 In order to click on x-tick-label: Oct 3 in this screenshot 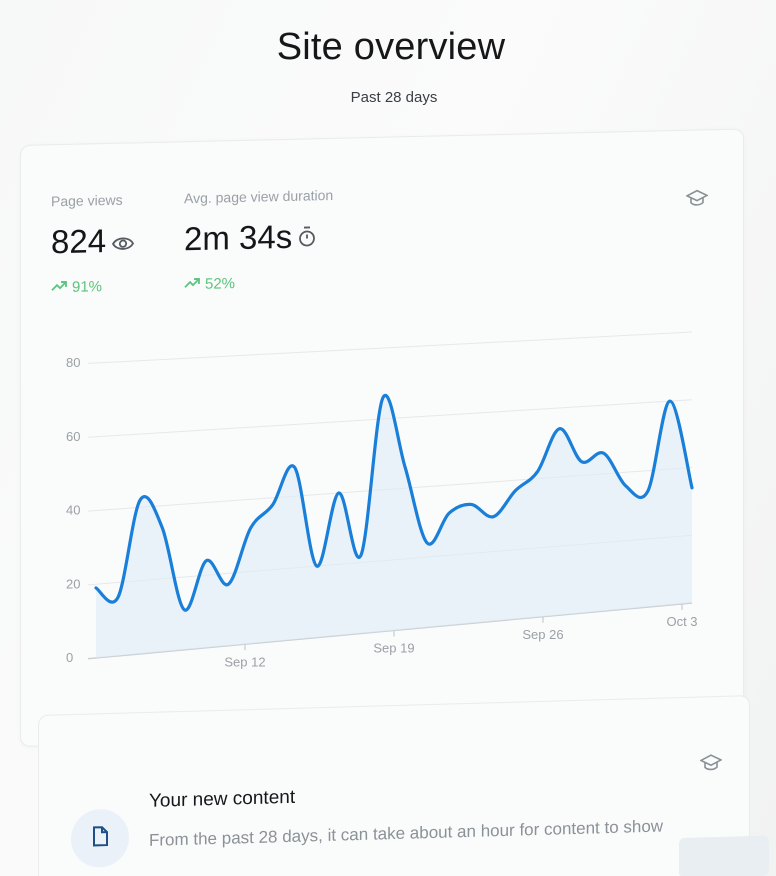, I will do `click(681, 621)`.